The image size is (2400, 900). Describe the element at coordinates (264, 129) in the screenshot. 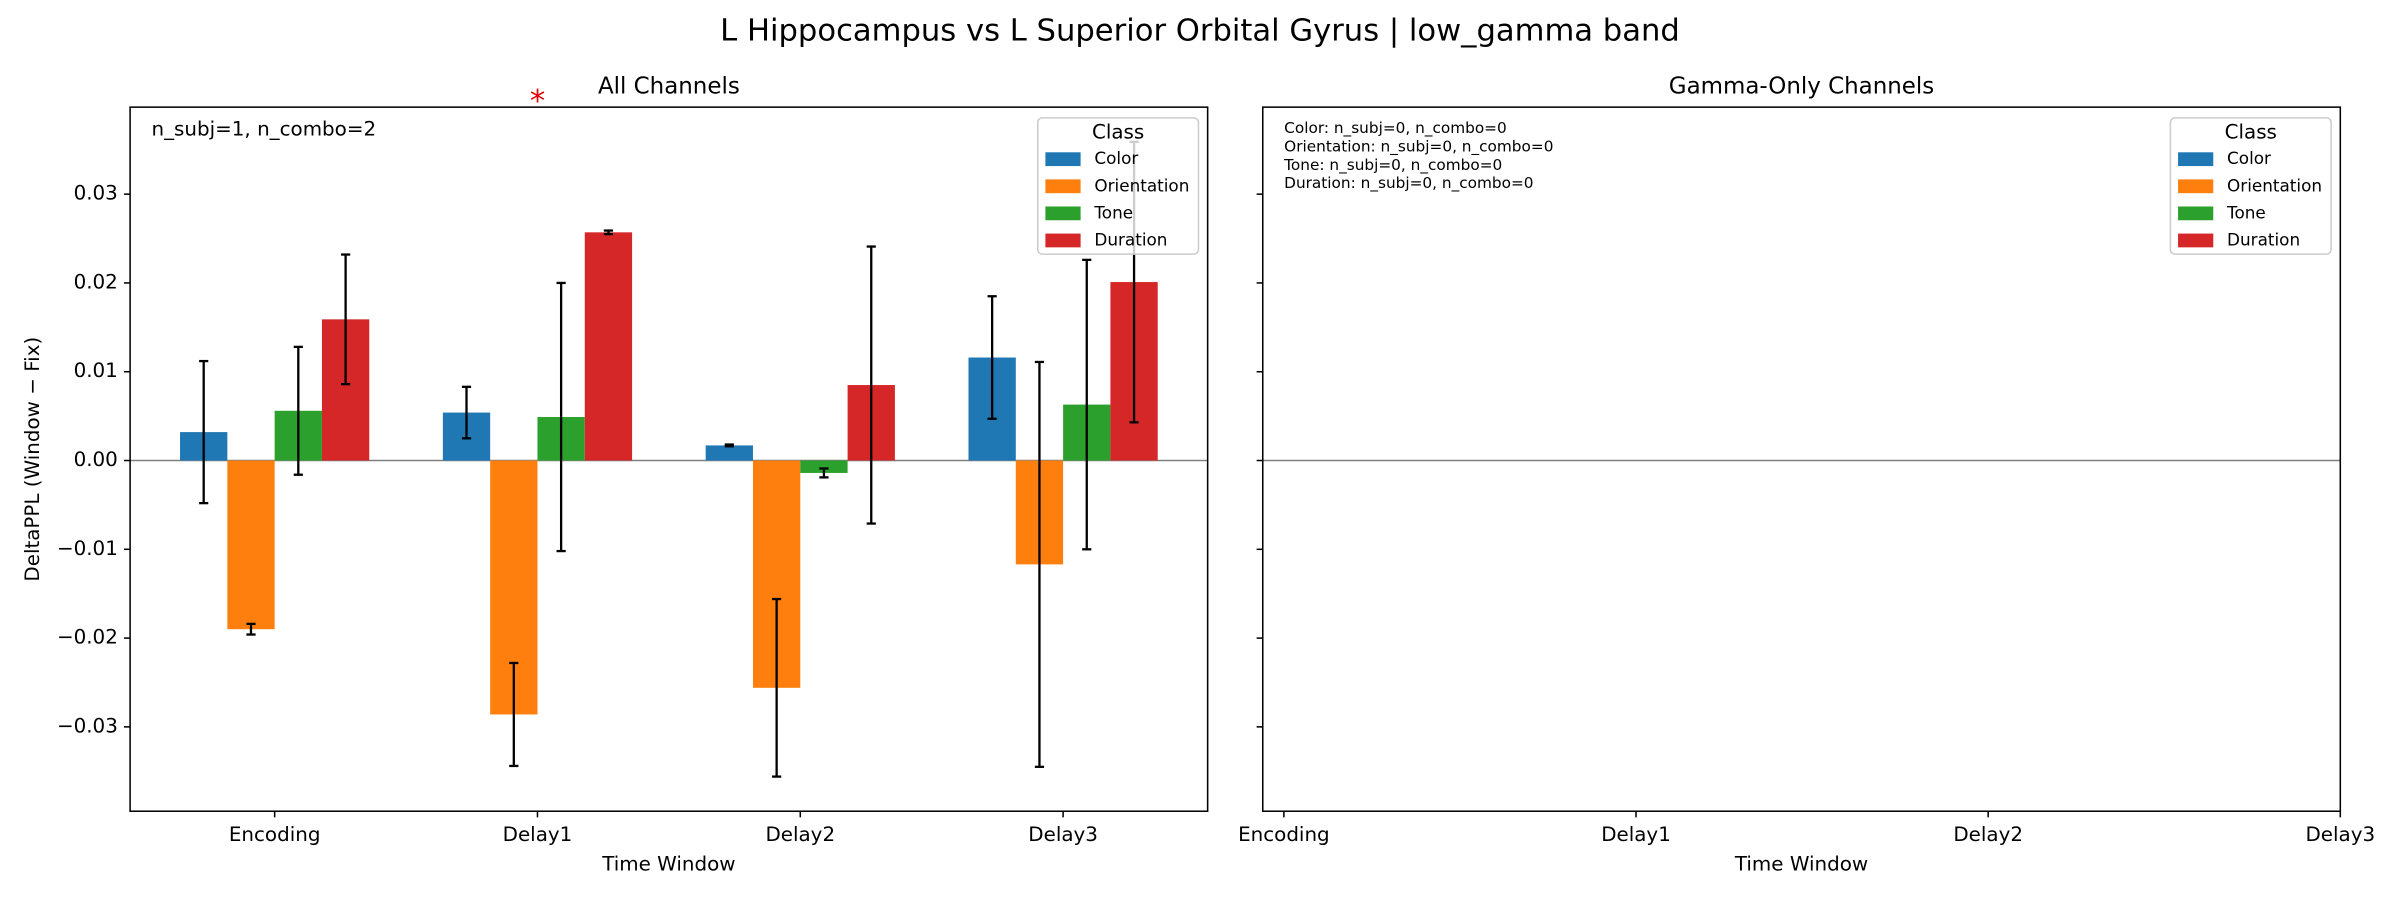

I see `annotation: n_subj=1, n_combo=2` at that location.